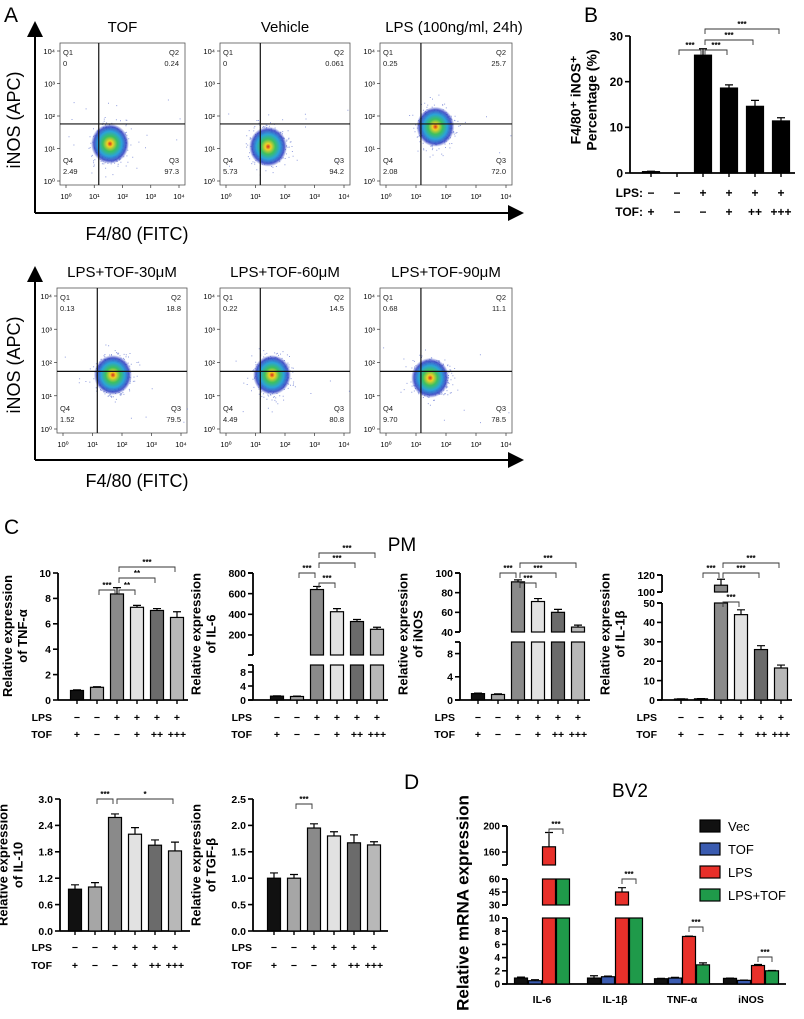  Describe the element at coordinates (416, 196) in the screenshot. I see `x-tick-label: 10¹` at that location.